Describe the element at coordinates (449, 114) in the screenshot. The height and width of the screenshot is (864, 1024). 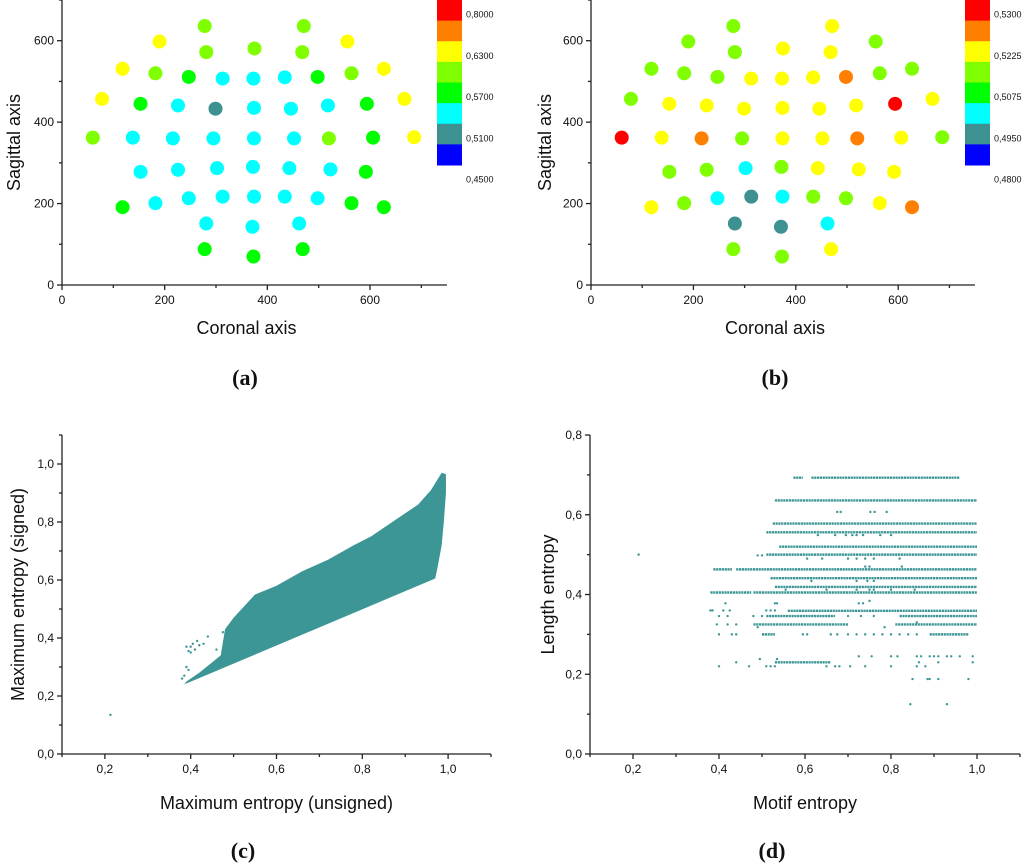
I see `legend-band-cyan` at that location.